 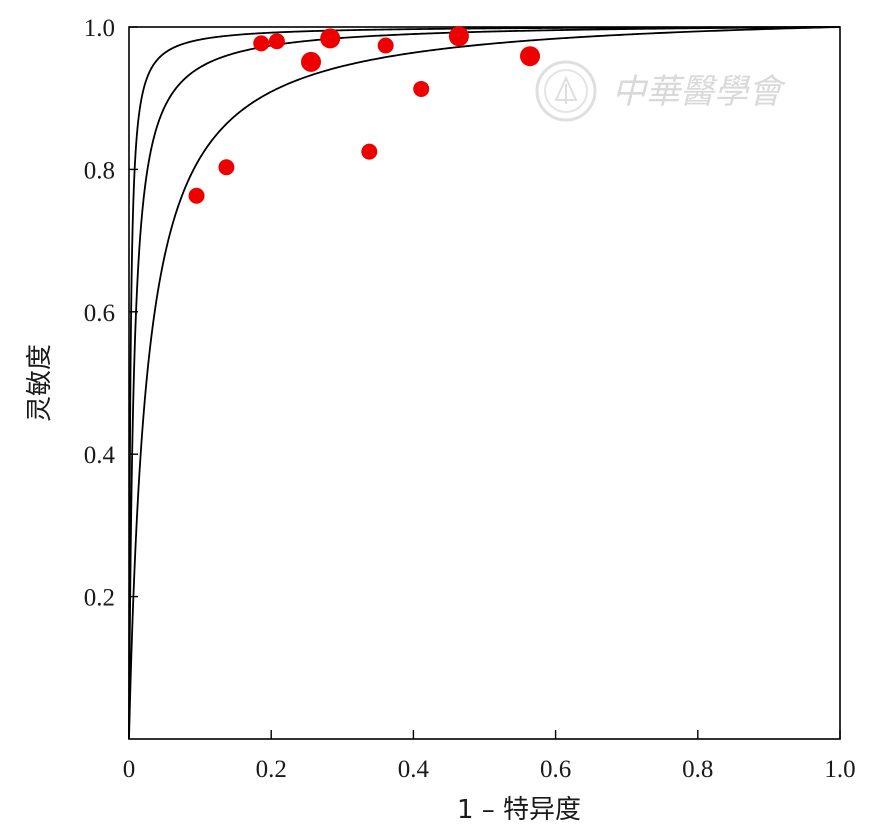 I want to click on watermark-text: 中華醫學會, so click(x=699, y=92).